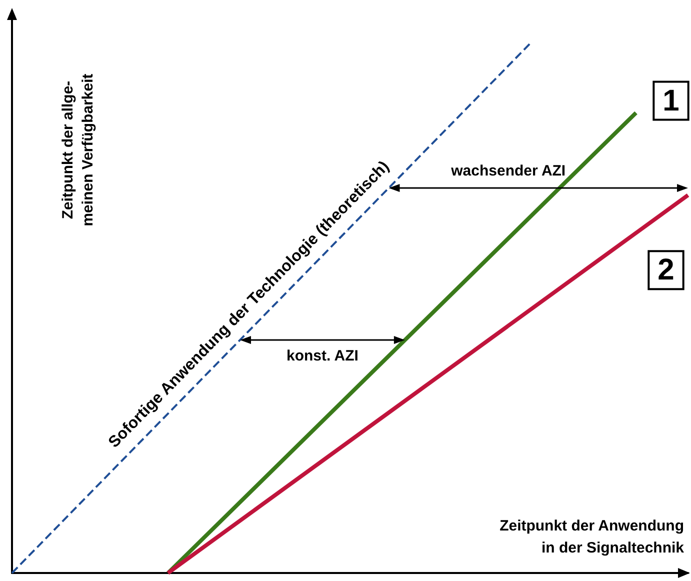 The height and width of the screenshot is (581, 691). What do you see at coordinates (666, 270) in the screenshot?
I see `series-label: 2` at bounding box center [666, 270].